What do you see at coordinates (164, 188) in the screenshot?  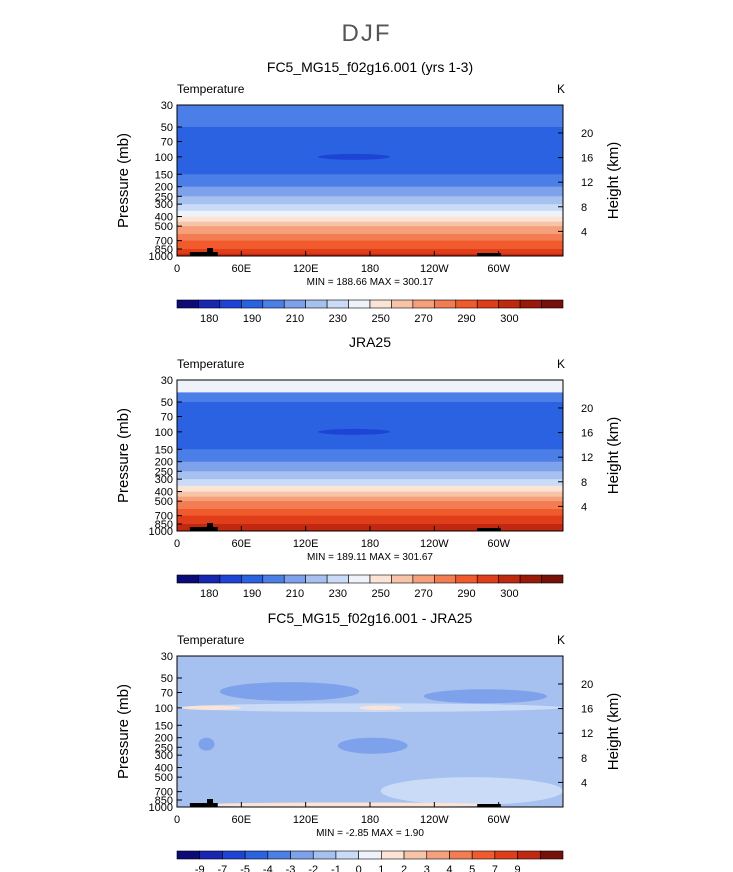 I see `pressure-tick-label: 200` at bounding box center [164, 188].